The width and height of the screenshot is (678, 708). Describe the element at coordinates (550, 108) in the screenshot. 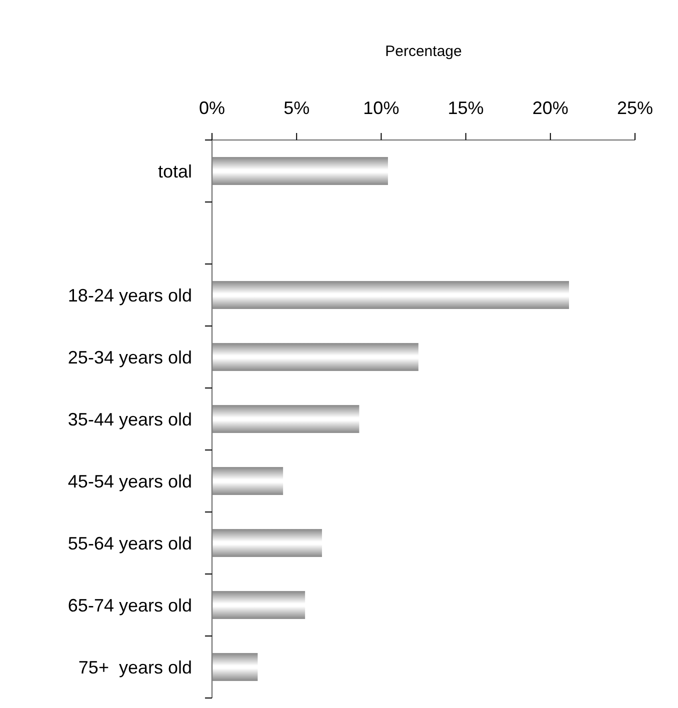

I see `x-tick-label: 20%` at that location.